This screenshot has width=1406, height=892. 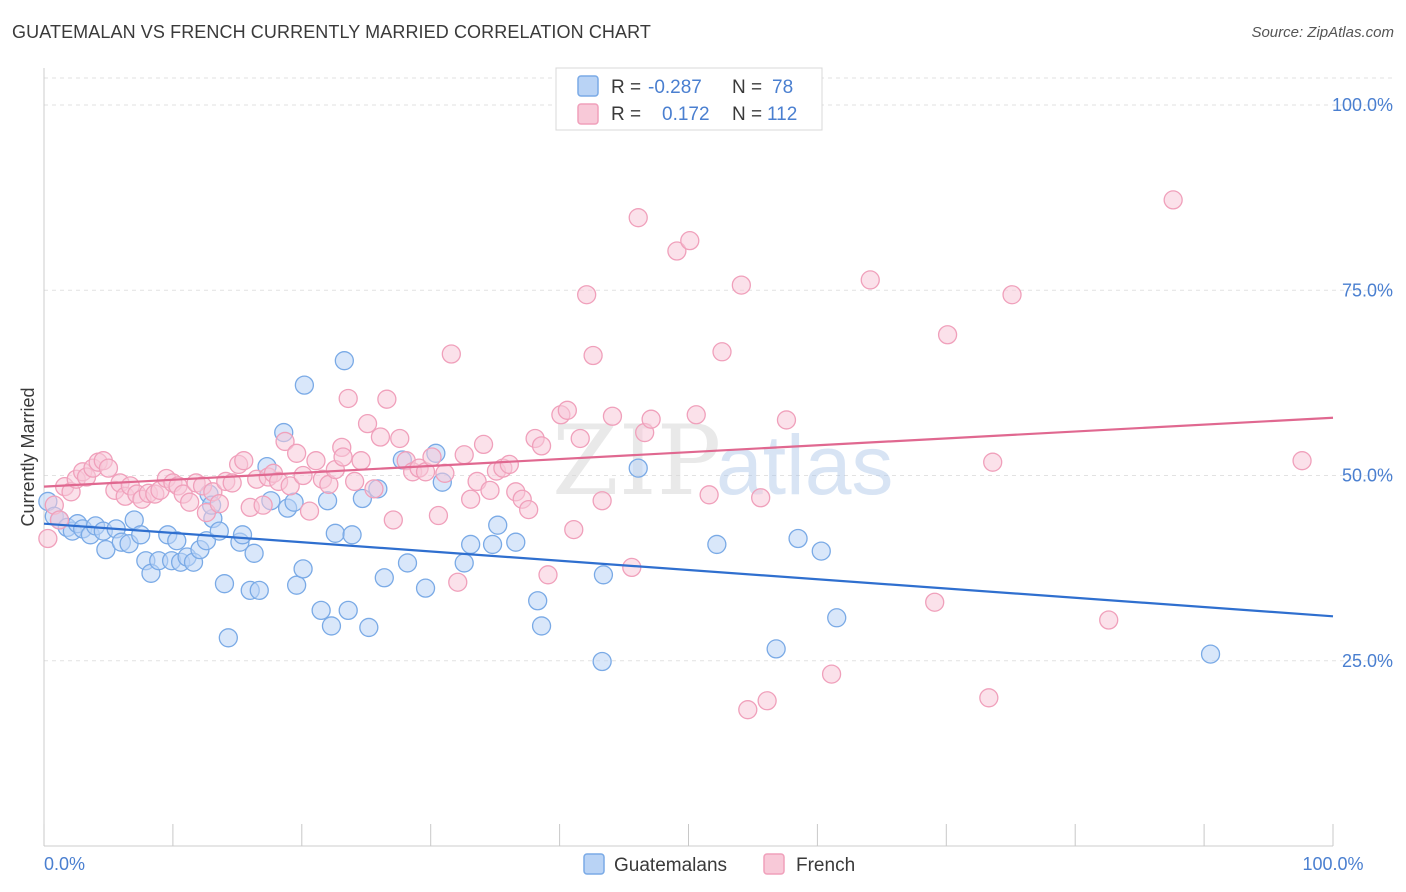 I want to click on legend-r-label-french: R =, so click(x=626, y=114).